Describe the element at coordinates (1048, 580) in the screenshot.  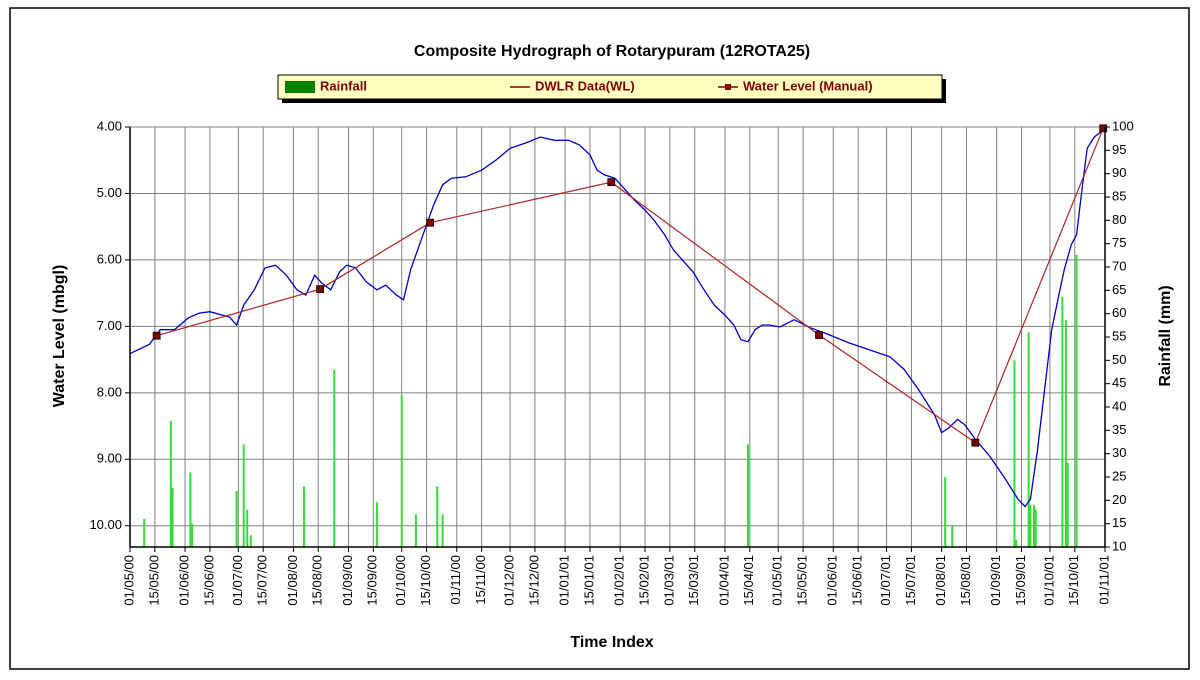
I see `x-tick-label: 01/10/01` at that location.